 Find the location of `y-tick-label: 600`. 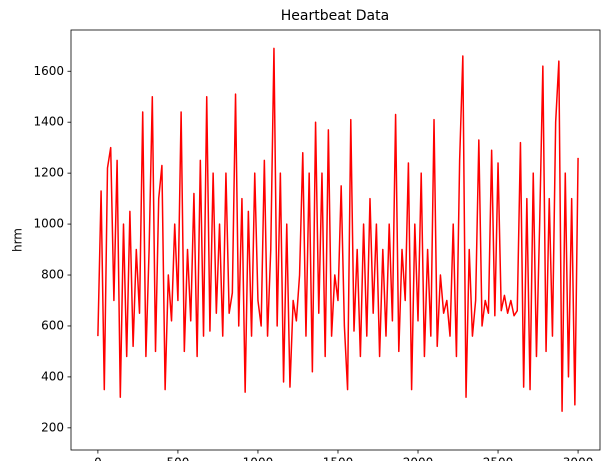

y-tick-label: 600 is located at coordinates (52, 325).